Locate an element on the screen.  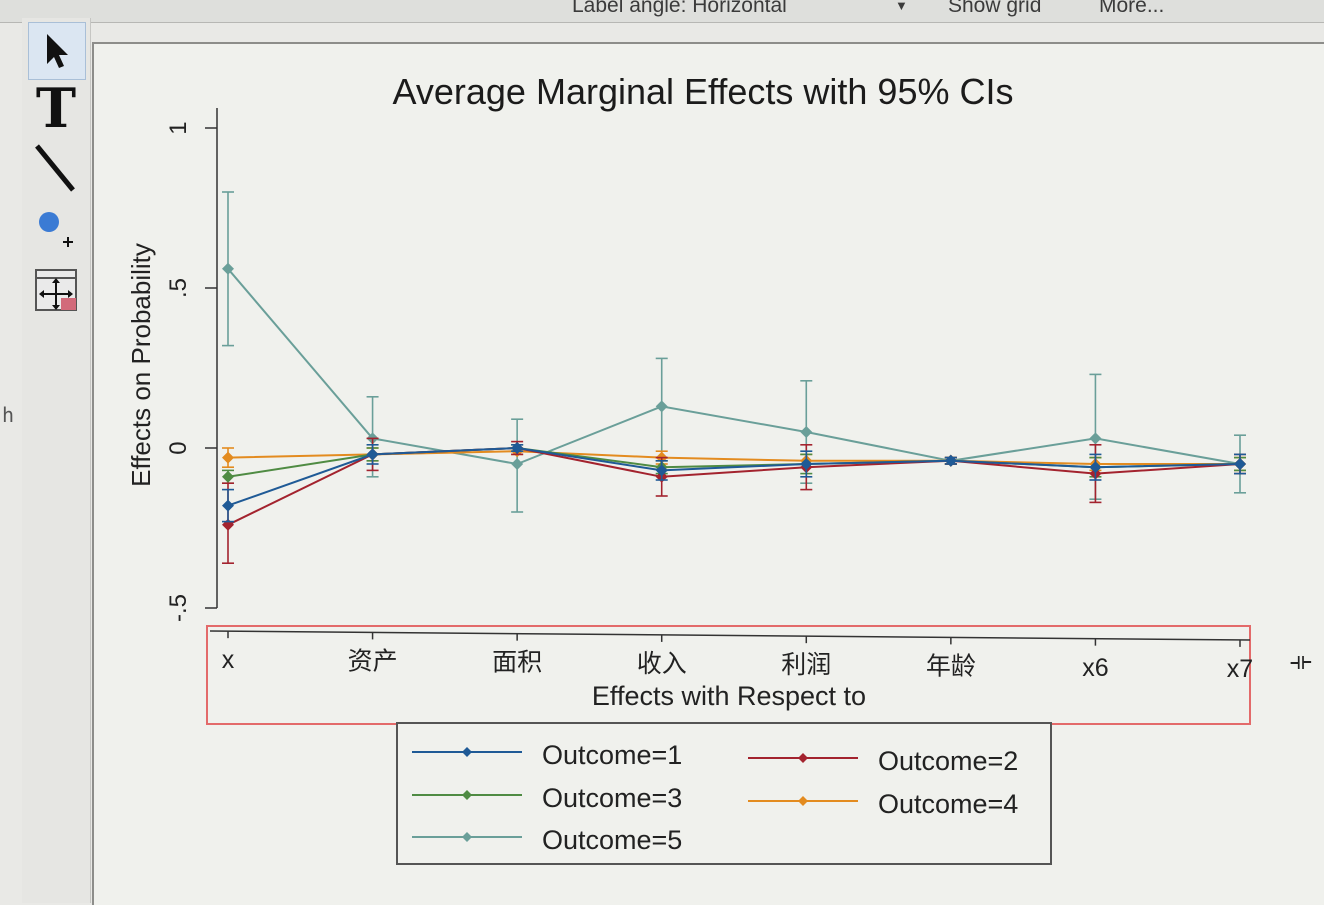
legend-item-outcome-3: Outcome=3 is located at coordinates (547, 798).